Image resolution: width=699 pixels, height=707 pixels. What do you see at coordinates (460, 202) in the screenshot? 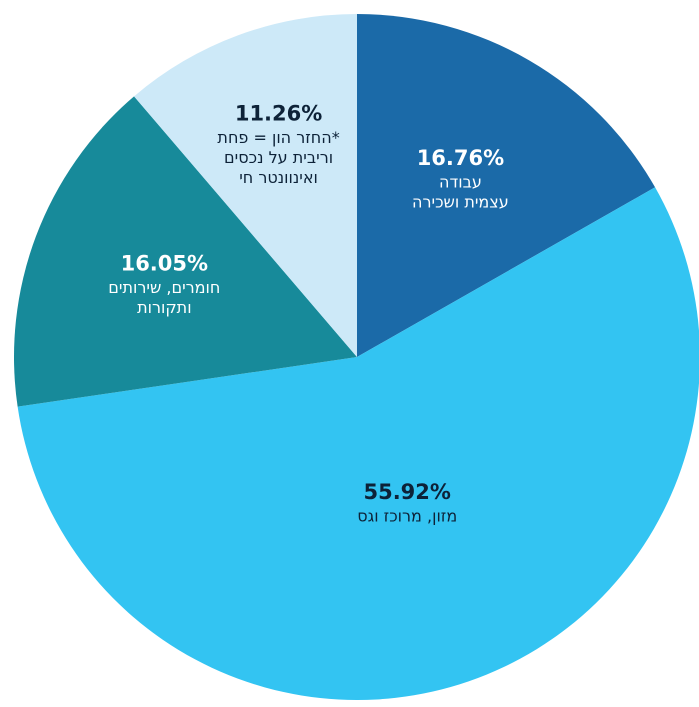
I see `slice-label: עצמית ושכירה` at bounding box center [460, 202].